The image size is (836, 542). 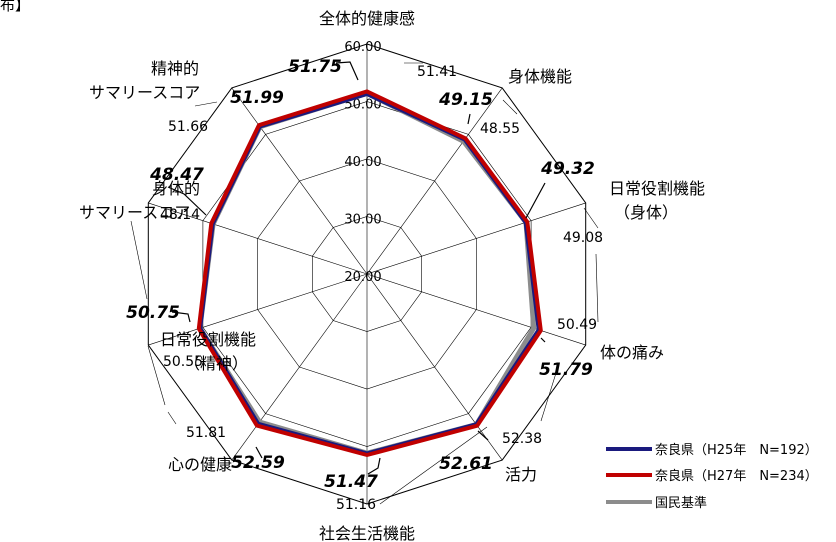 What do you see at coordinates (522, 439) in the screenshot?
I see `norm-data-label: 52.38` at bounding box center [522, 439].